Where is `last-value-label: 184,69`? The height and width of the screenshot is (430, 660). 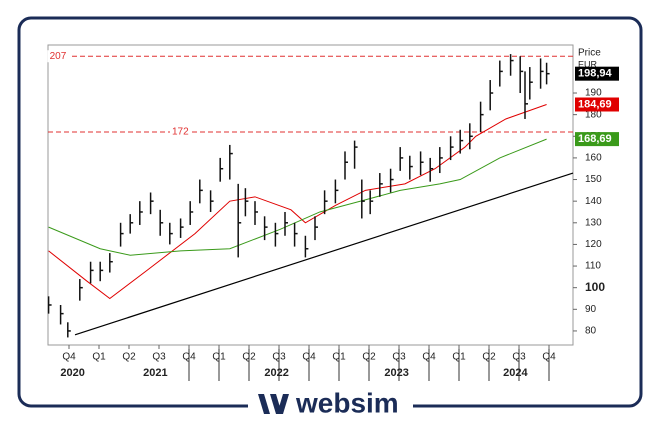 last-value-label: 184,69 is located at coordinates (595, 104).